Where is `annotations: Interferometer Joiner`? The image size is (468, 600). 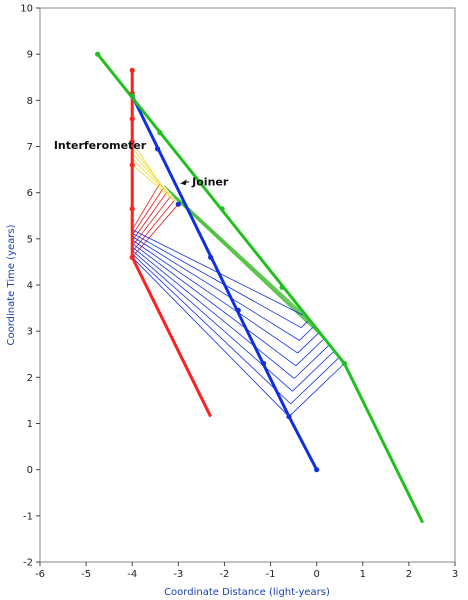 annotations: Interferometer Joiner is located at coordinates (141, 164).